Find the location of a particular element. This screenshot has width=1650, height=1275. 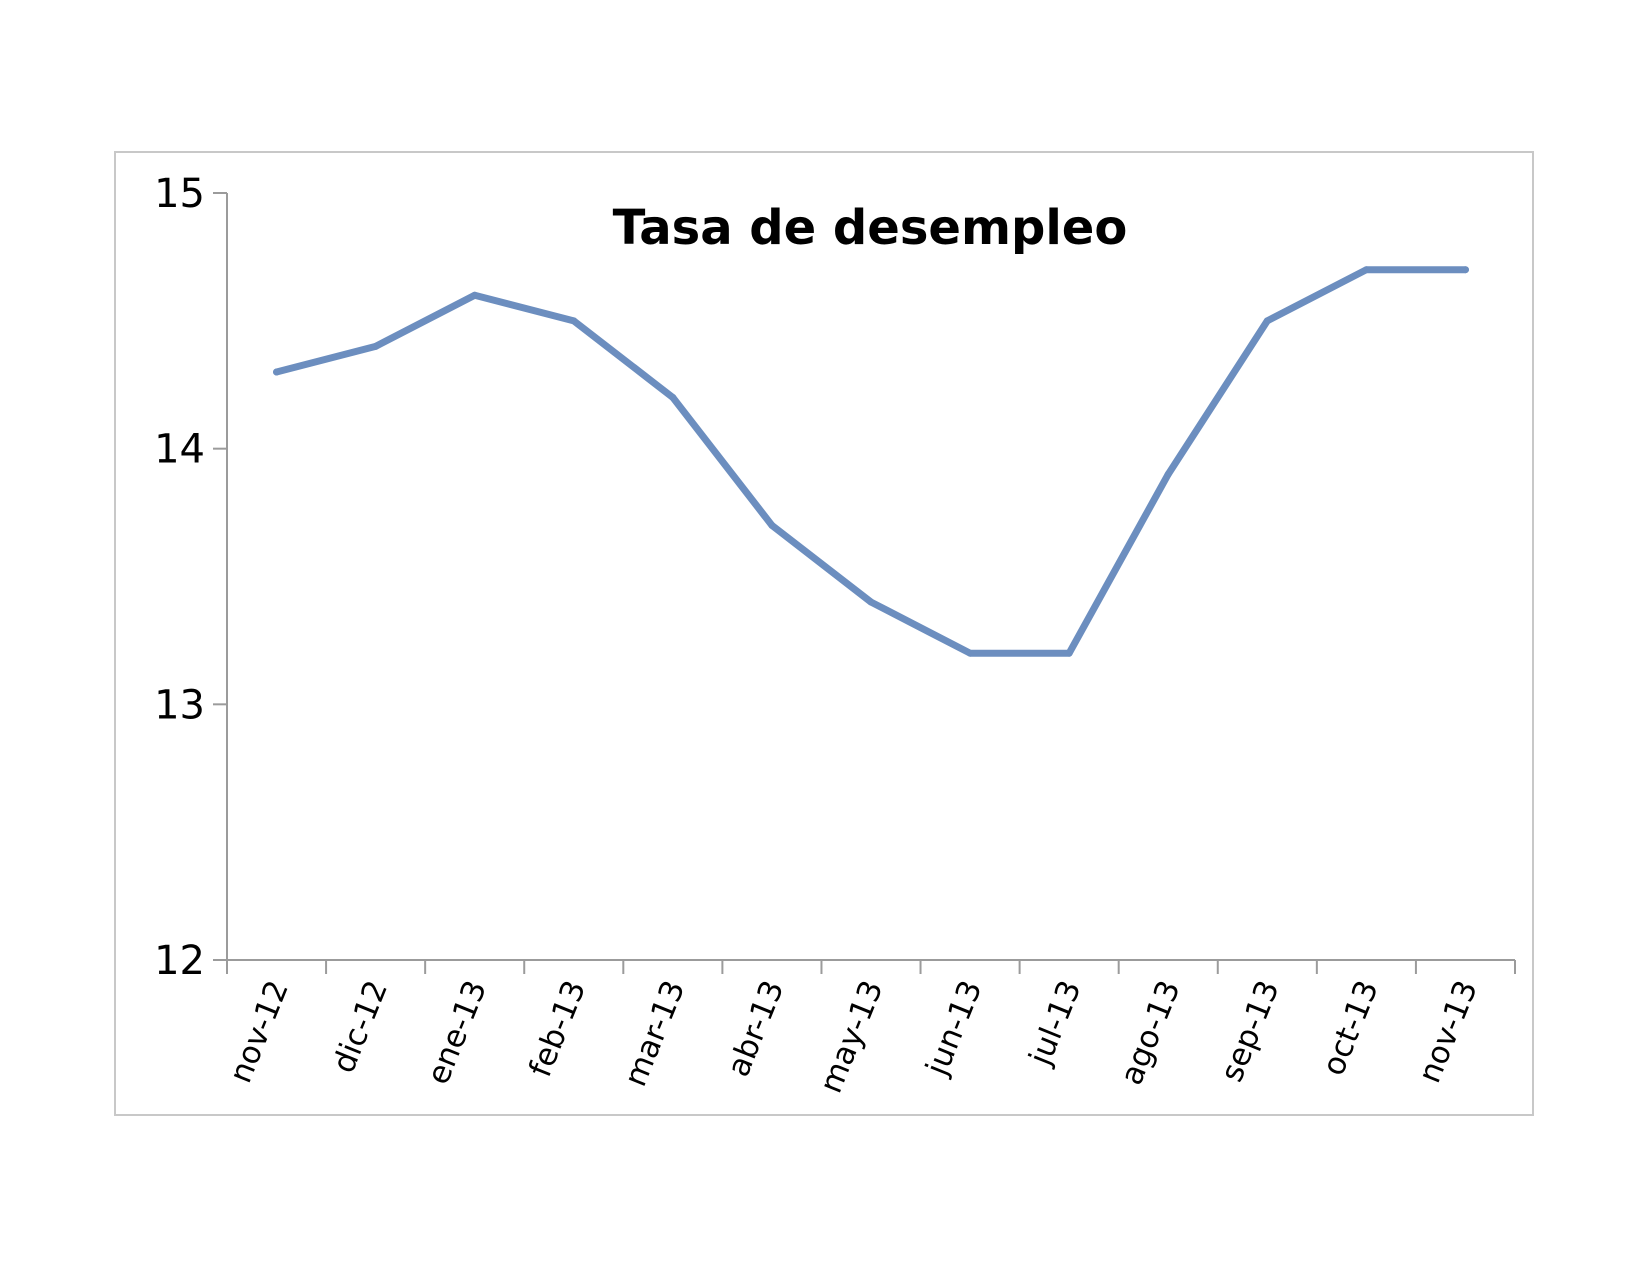

x-tick-label: oct-13 is located at coordinates (1350, 1028).